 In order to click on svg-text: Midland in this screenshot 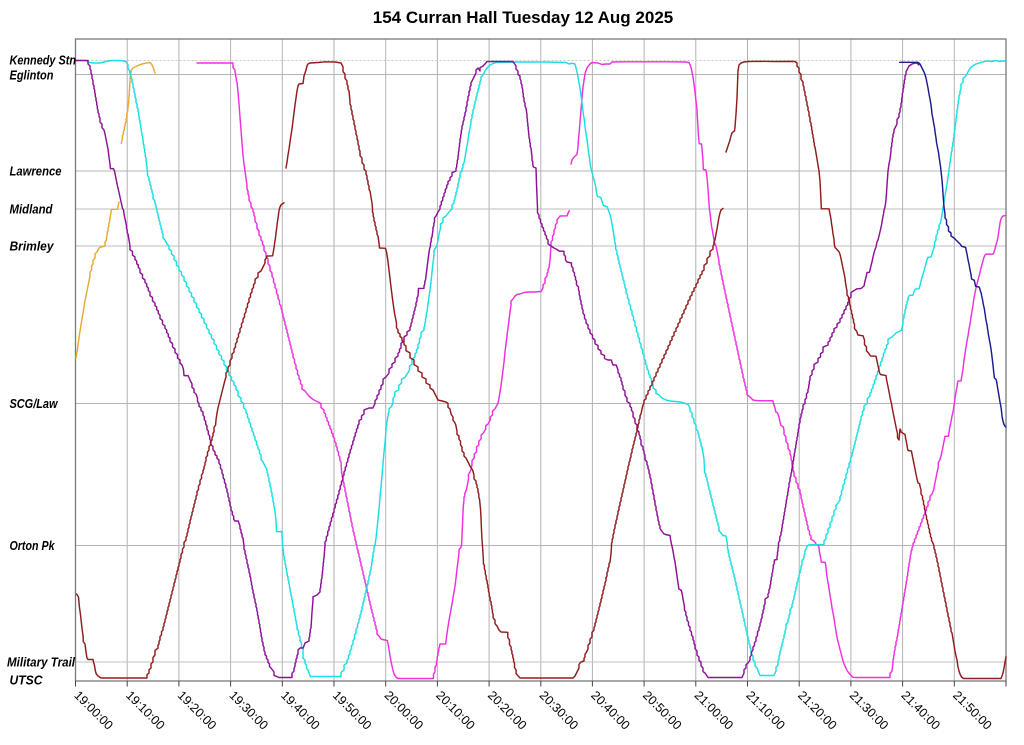, I will do `click(32, 209)`.